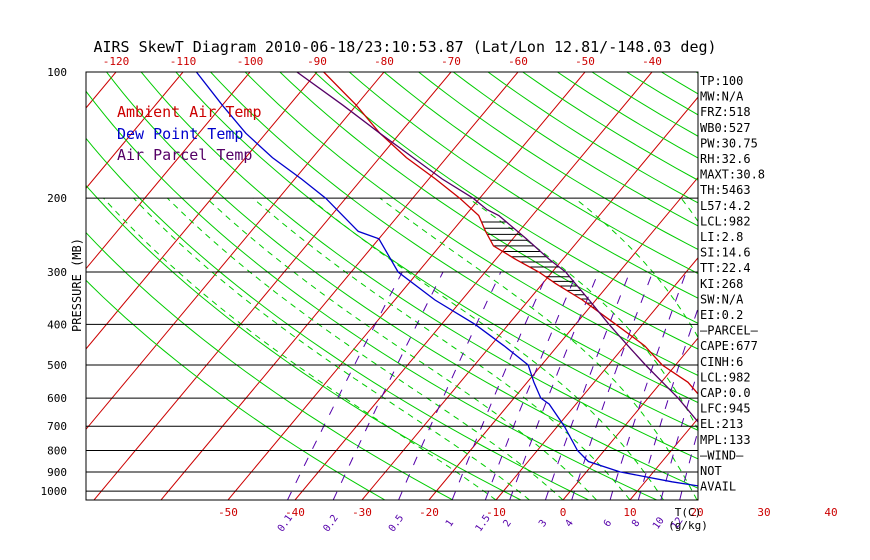 The height and width of the screenshot is (560, 870). What do you see at coordinates (725, 206) in the screenshot?
I see `index-item: L57:4.2` at bounding box center [725, 206].